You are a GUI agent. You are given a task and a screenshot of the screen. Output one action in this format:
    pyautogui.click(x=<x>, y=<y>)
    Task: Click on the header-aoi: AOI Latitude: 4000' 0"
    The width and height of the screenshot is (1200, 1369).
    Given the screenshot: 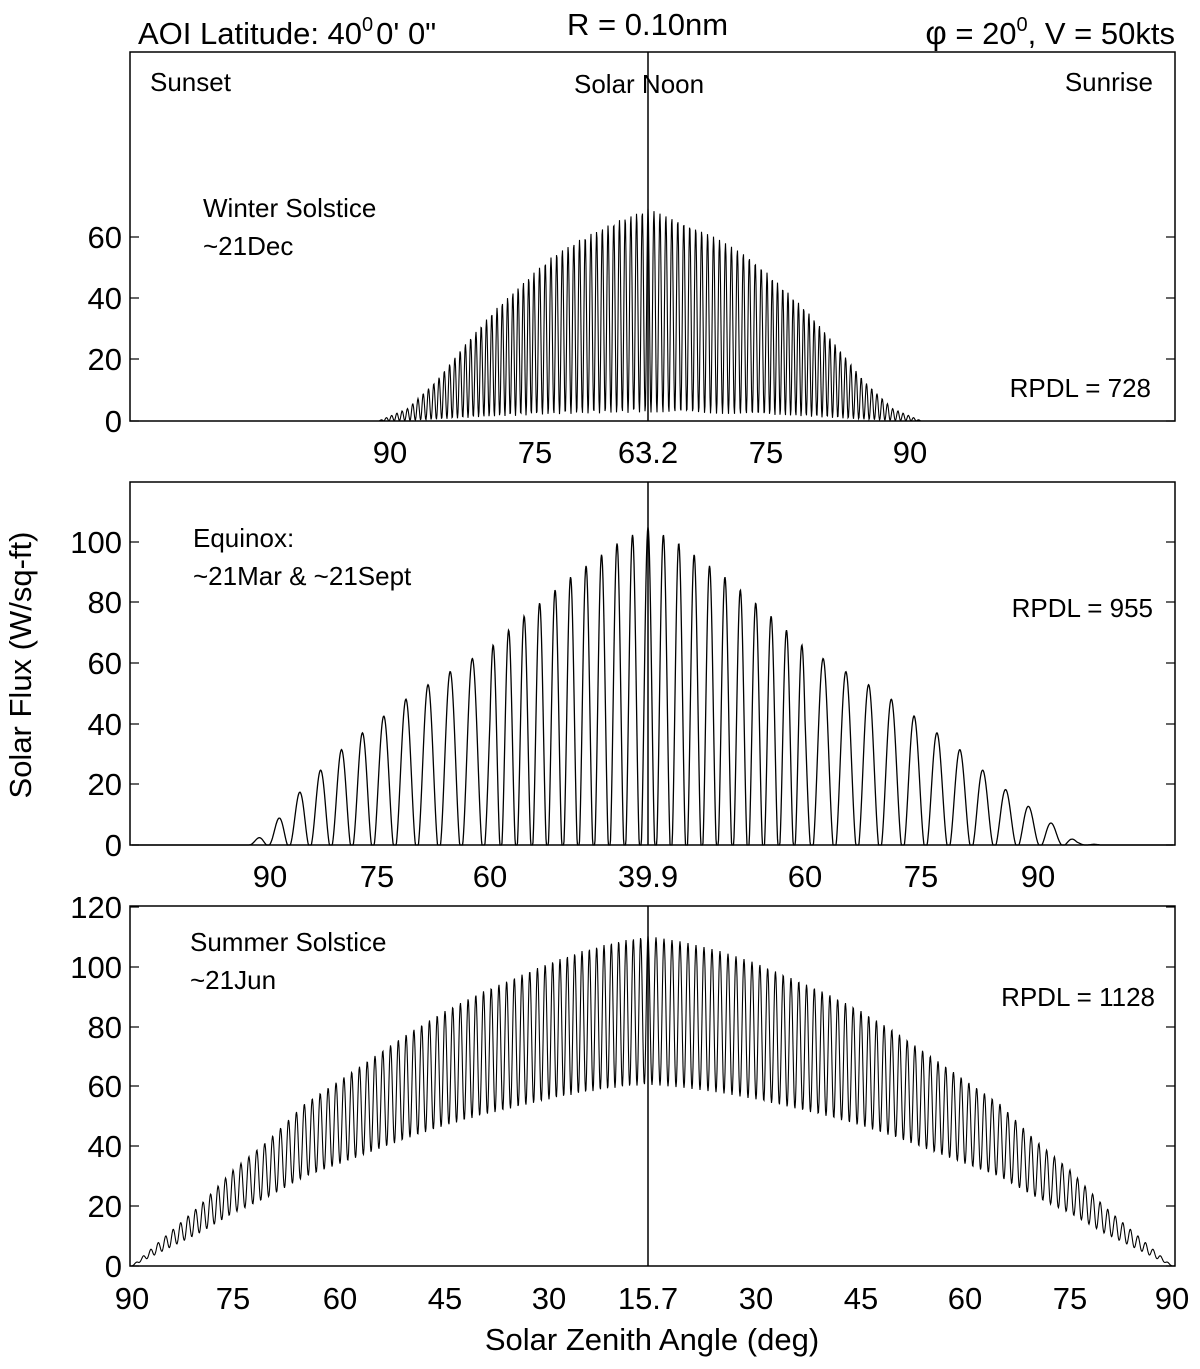 What is the action you would take?
    pyautogui.click(x=287, y=32)
    